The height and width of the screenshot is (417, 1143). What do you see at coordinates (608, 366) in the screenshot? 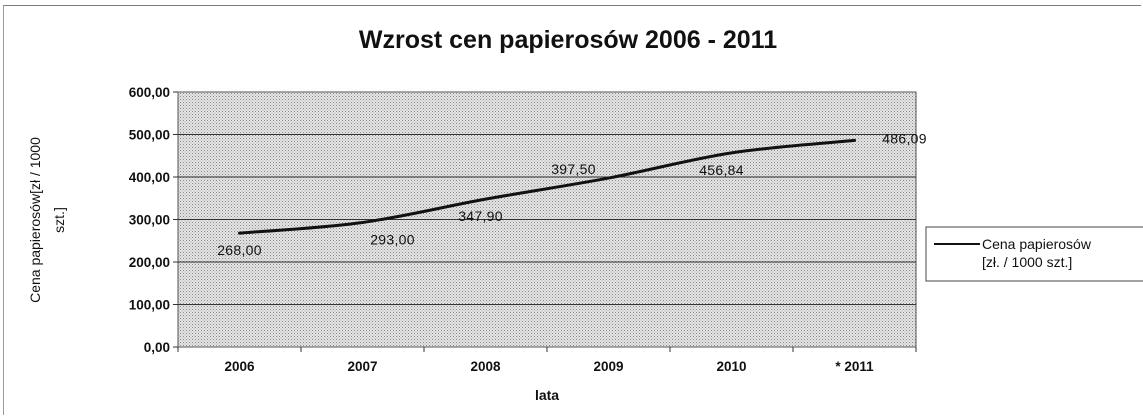
I see `x-tick-label: 2009` at bounding box center [608, 366].